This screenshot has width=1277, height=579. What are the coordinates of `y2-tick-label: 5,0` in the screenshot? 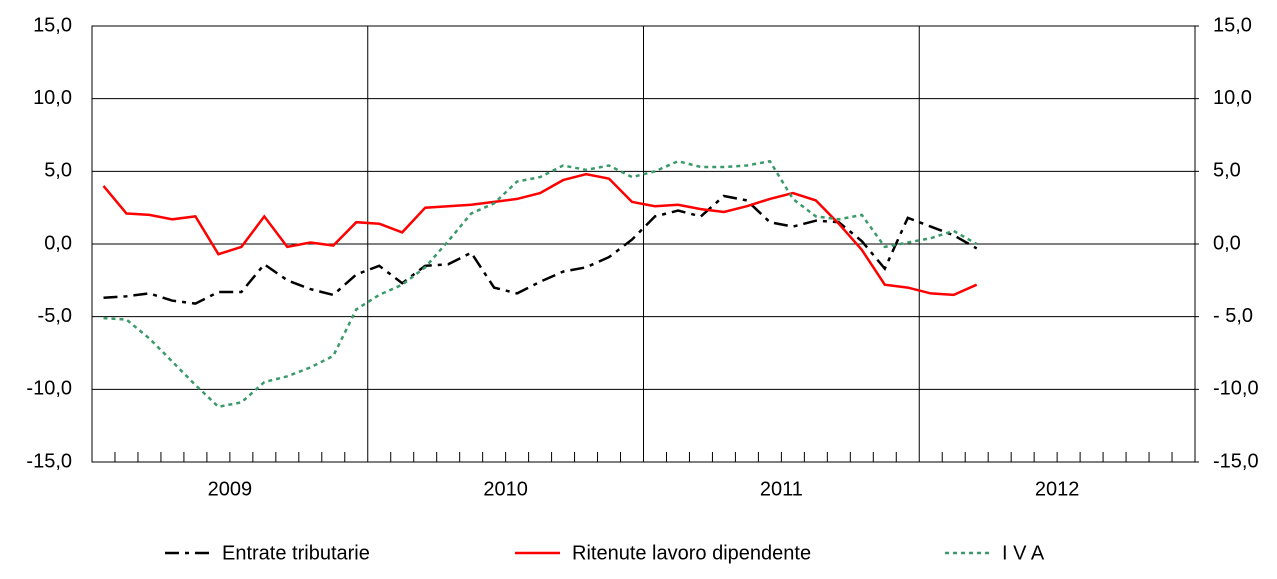 It's located at (1227, 171).